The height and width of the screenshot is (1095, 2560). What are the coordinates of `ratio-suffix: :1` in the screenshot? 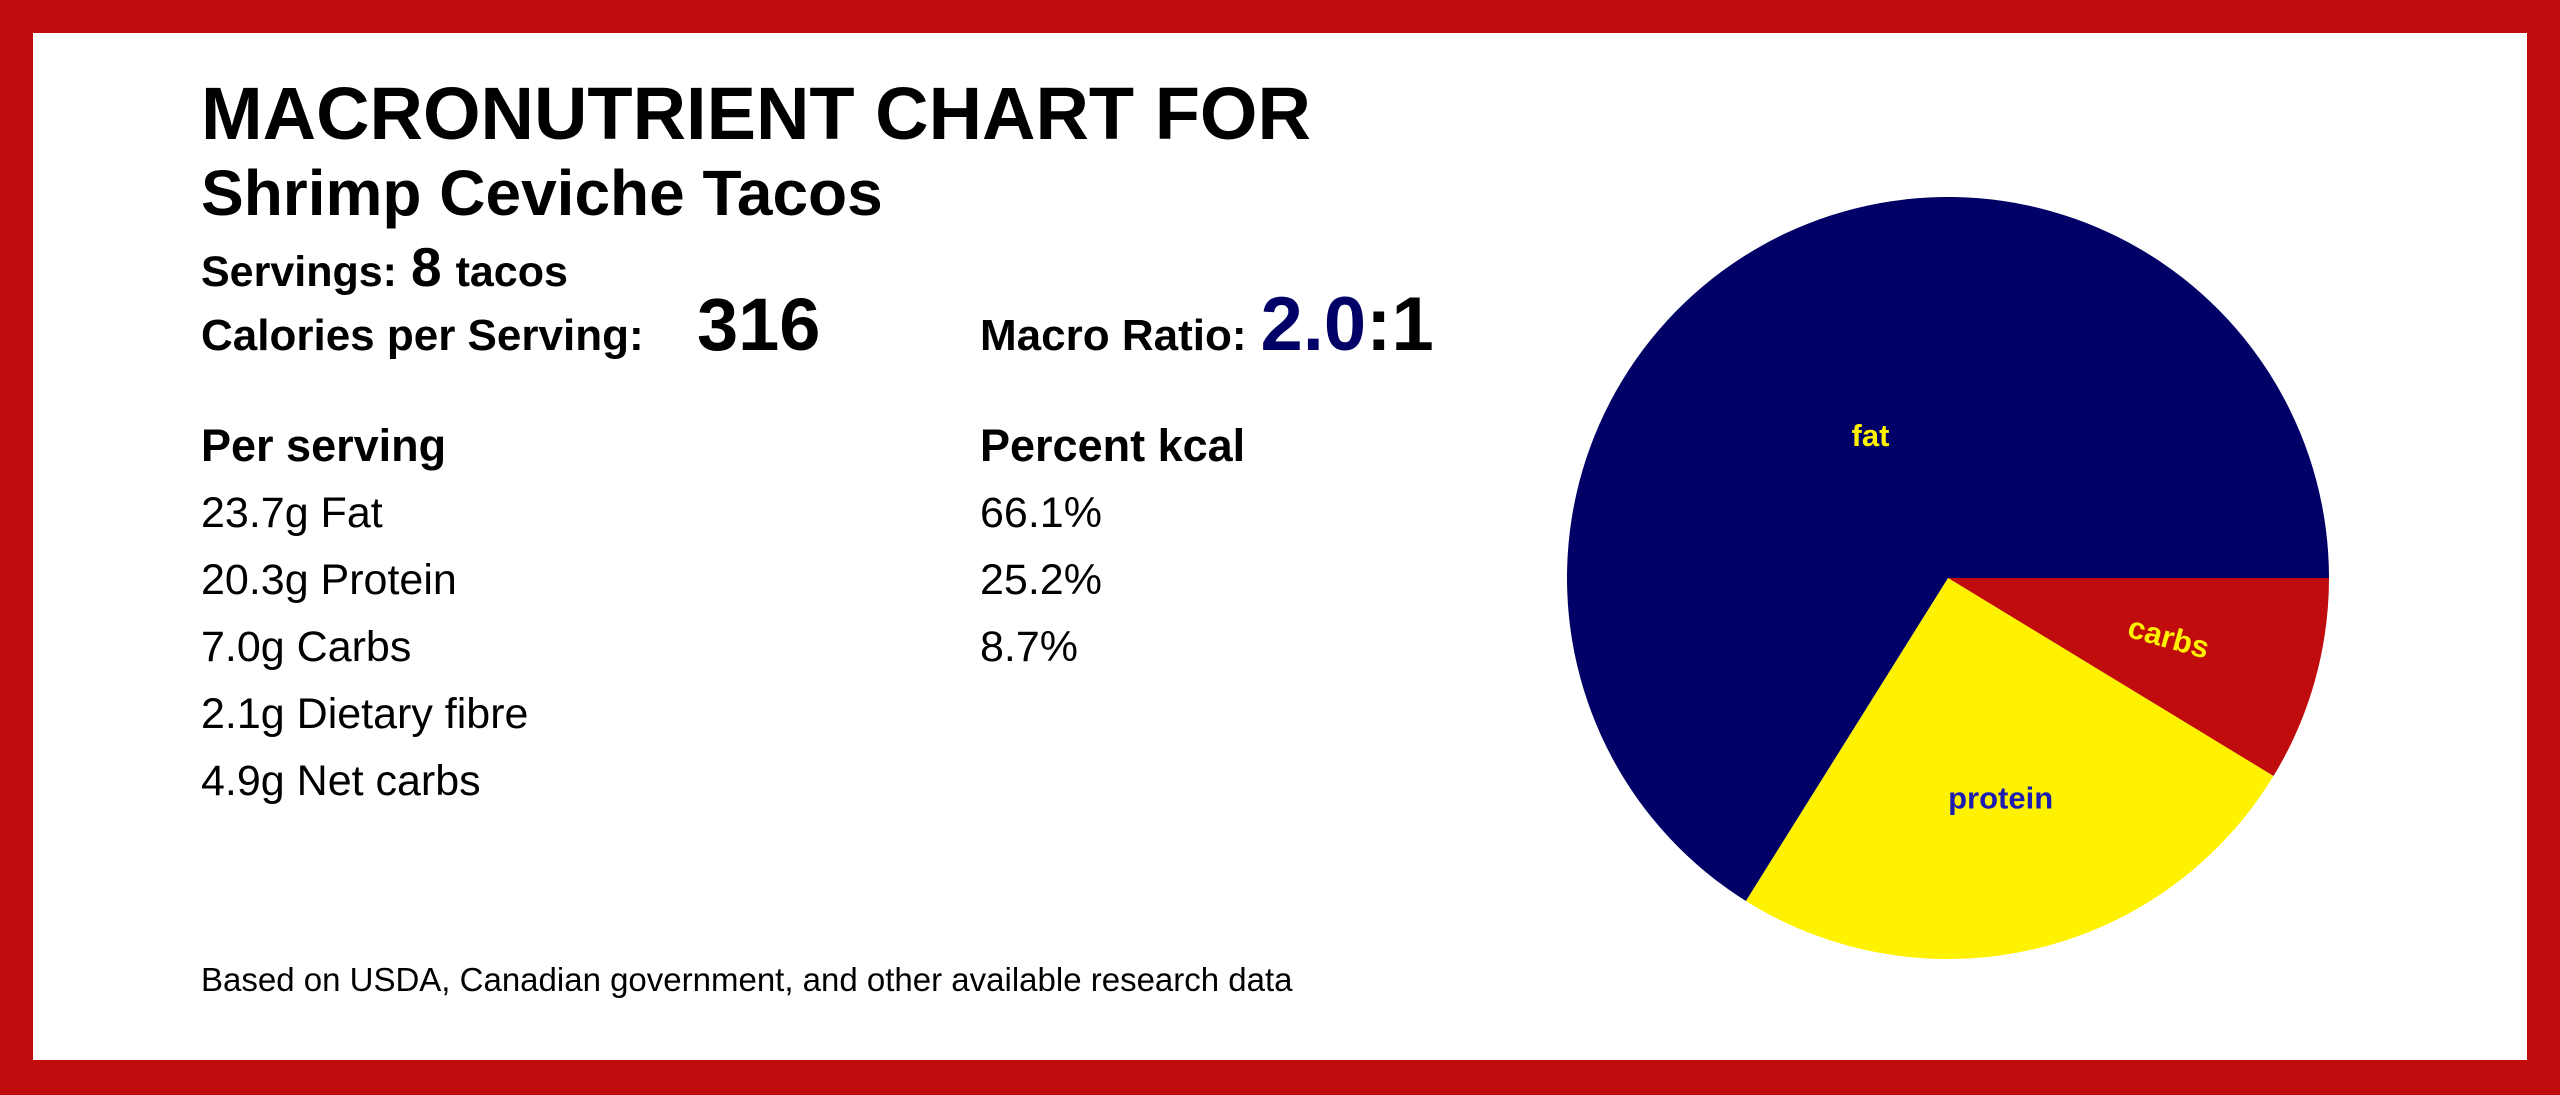 It's located at (1400, 324).